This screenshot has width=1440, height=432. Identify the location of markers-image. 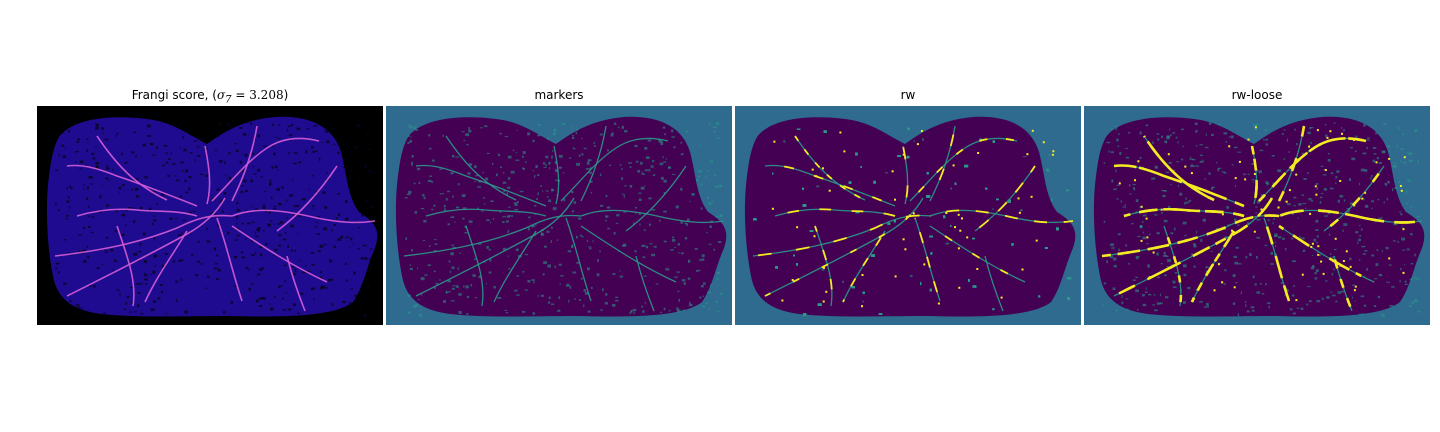
(559, 215).